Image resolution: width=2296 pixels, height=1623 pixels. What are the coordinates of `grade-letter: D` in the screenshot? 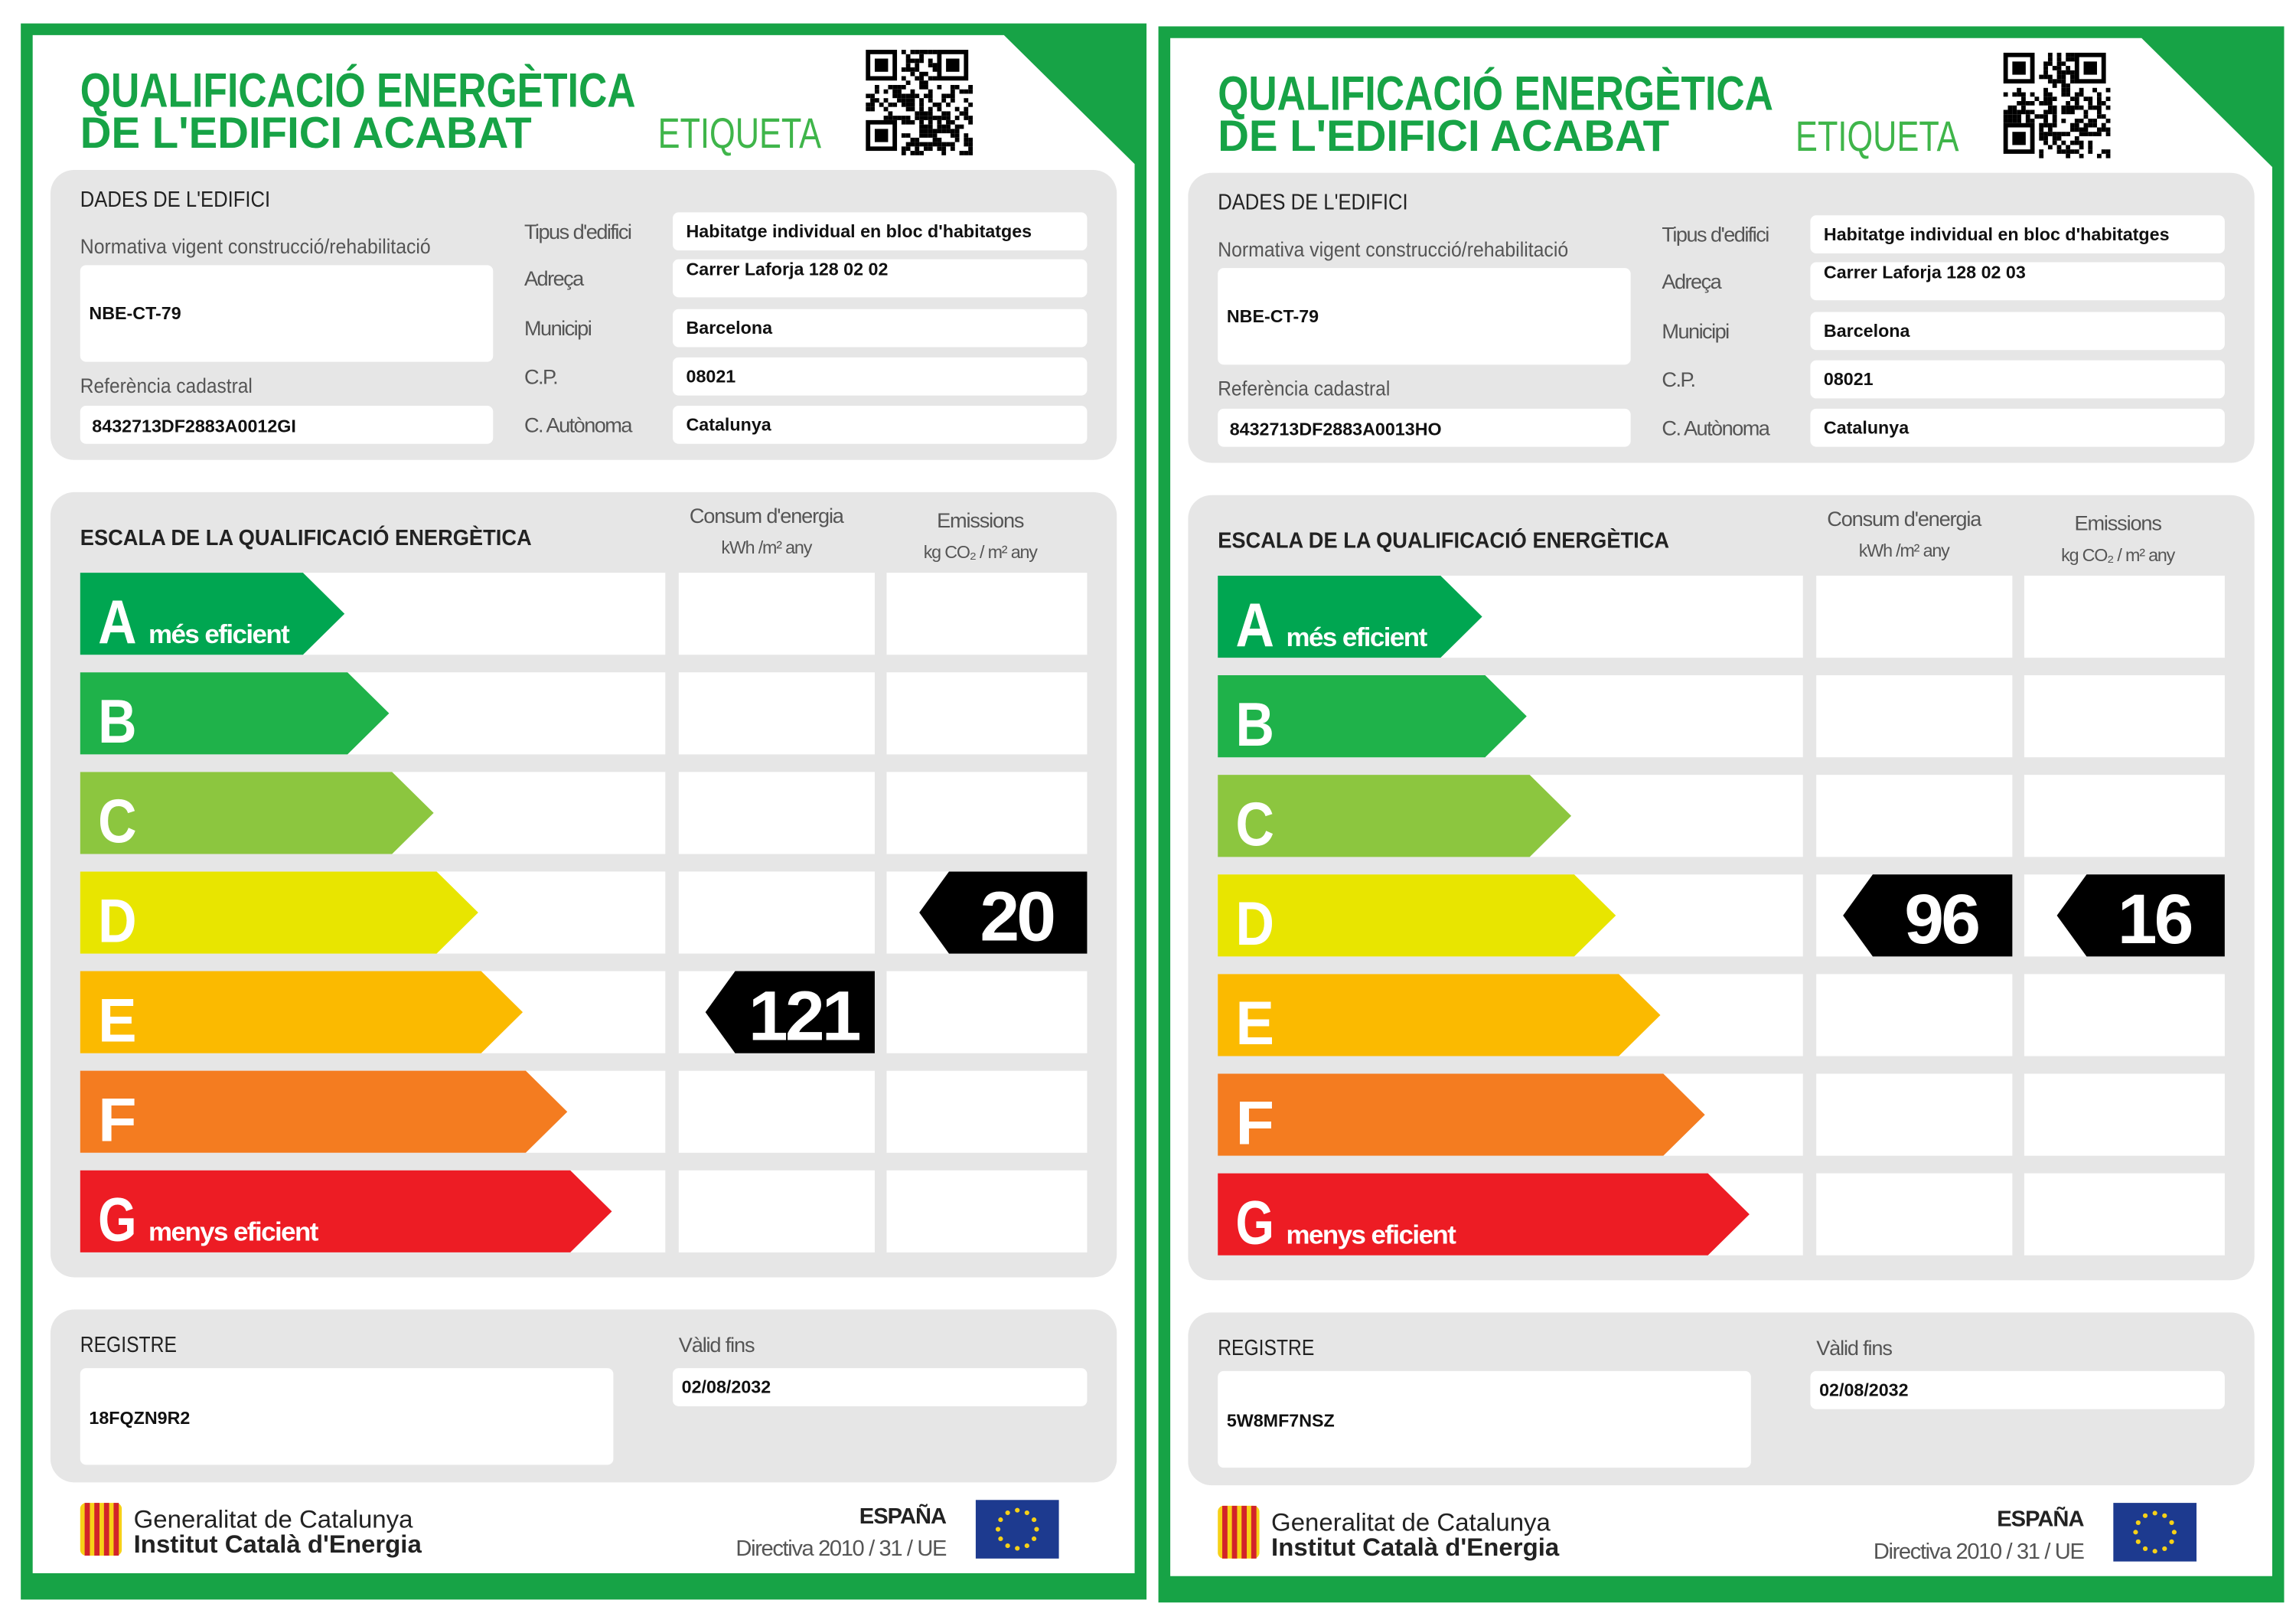 It's located at (117, 921).